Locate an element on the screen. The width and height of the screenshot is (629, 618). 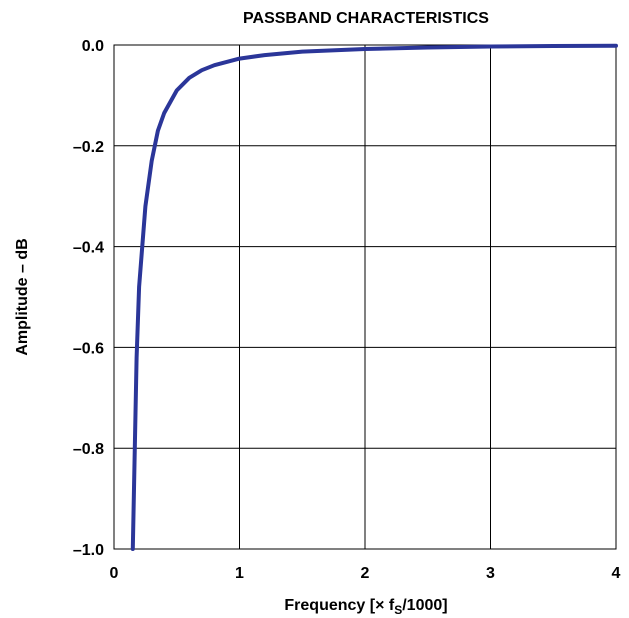
x-tick-labels: 0 1 2 3 4 is located at coordinates (365, 573).